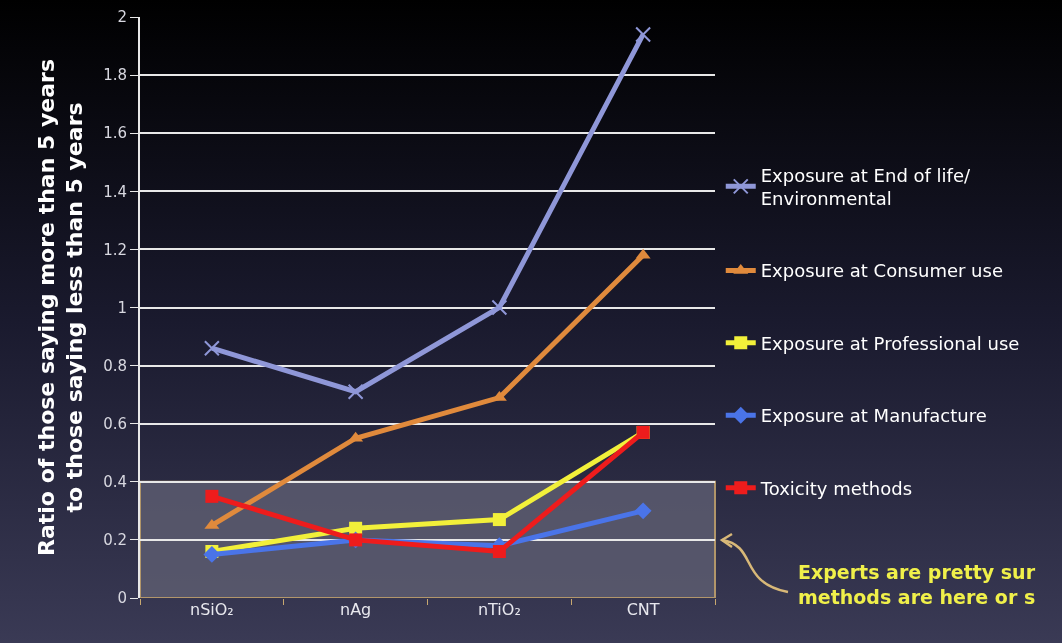 This screenshot has width=1062, height=643. I want to click on y-tick-label: 1, so click(122, 307).